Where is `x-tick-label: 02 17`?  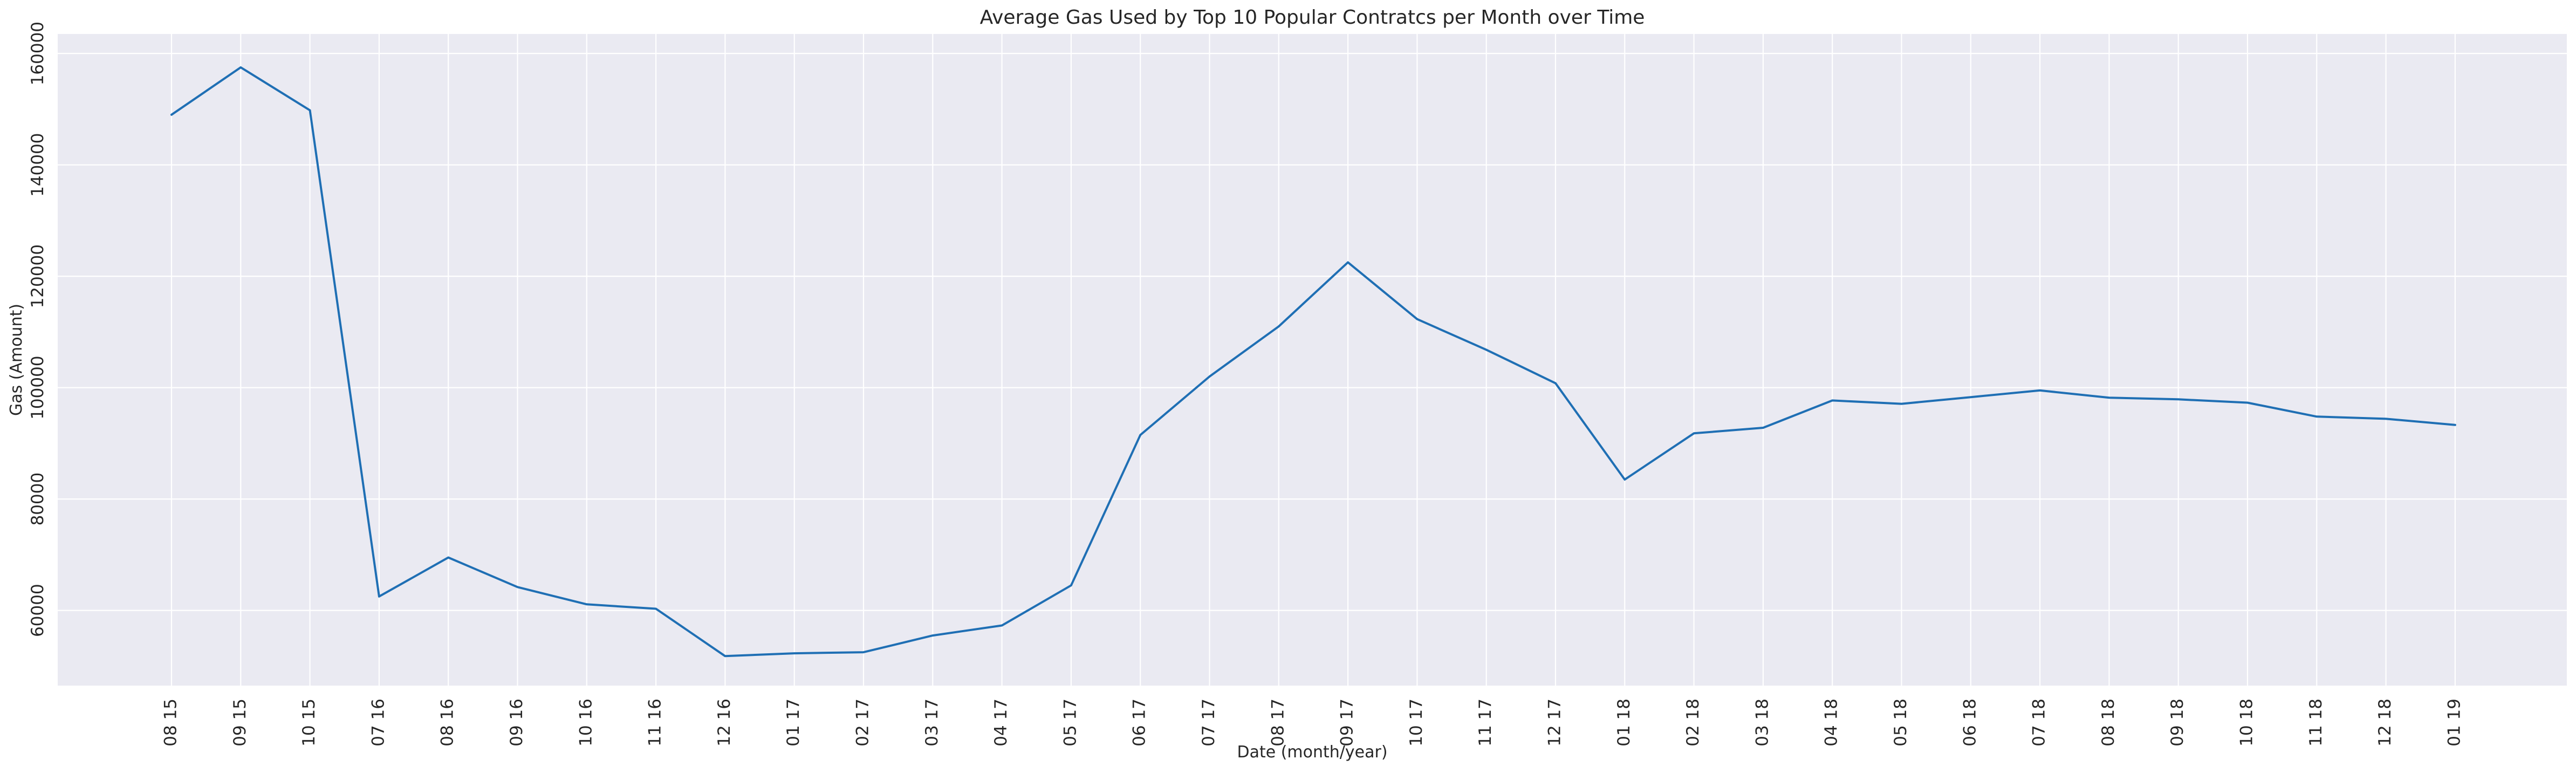 x-tick-label: 02 17 is located at coordinates (863, 723).